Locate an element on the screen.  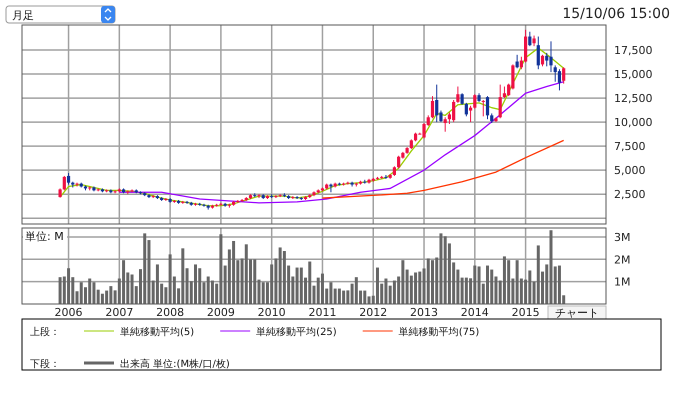
y-tick-label: 10,000 is located at coordinates (633, 123).